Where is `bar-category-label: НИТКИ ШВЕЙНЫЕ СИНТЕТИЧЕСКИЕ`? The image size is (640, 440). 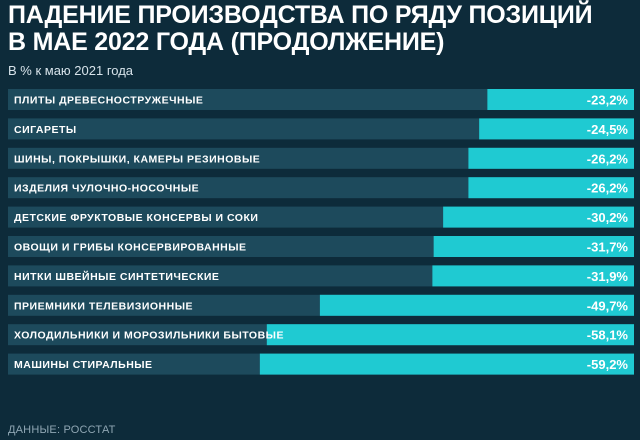
bar-category-label: НИТКИ ШВЕЙНЫЕ СИНТЕТИЧЕСКИЕ is located at coordinates (116, 276).